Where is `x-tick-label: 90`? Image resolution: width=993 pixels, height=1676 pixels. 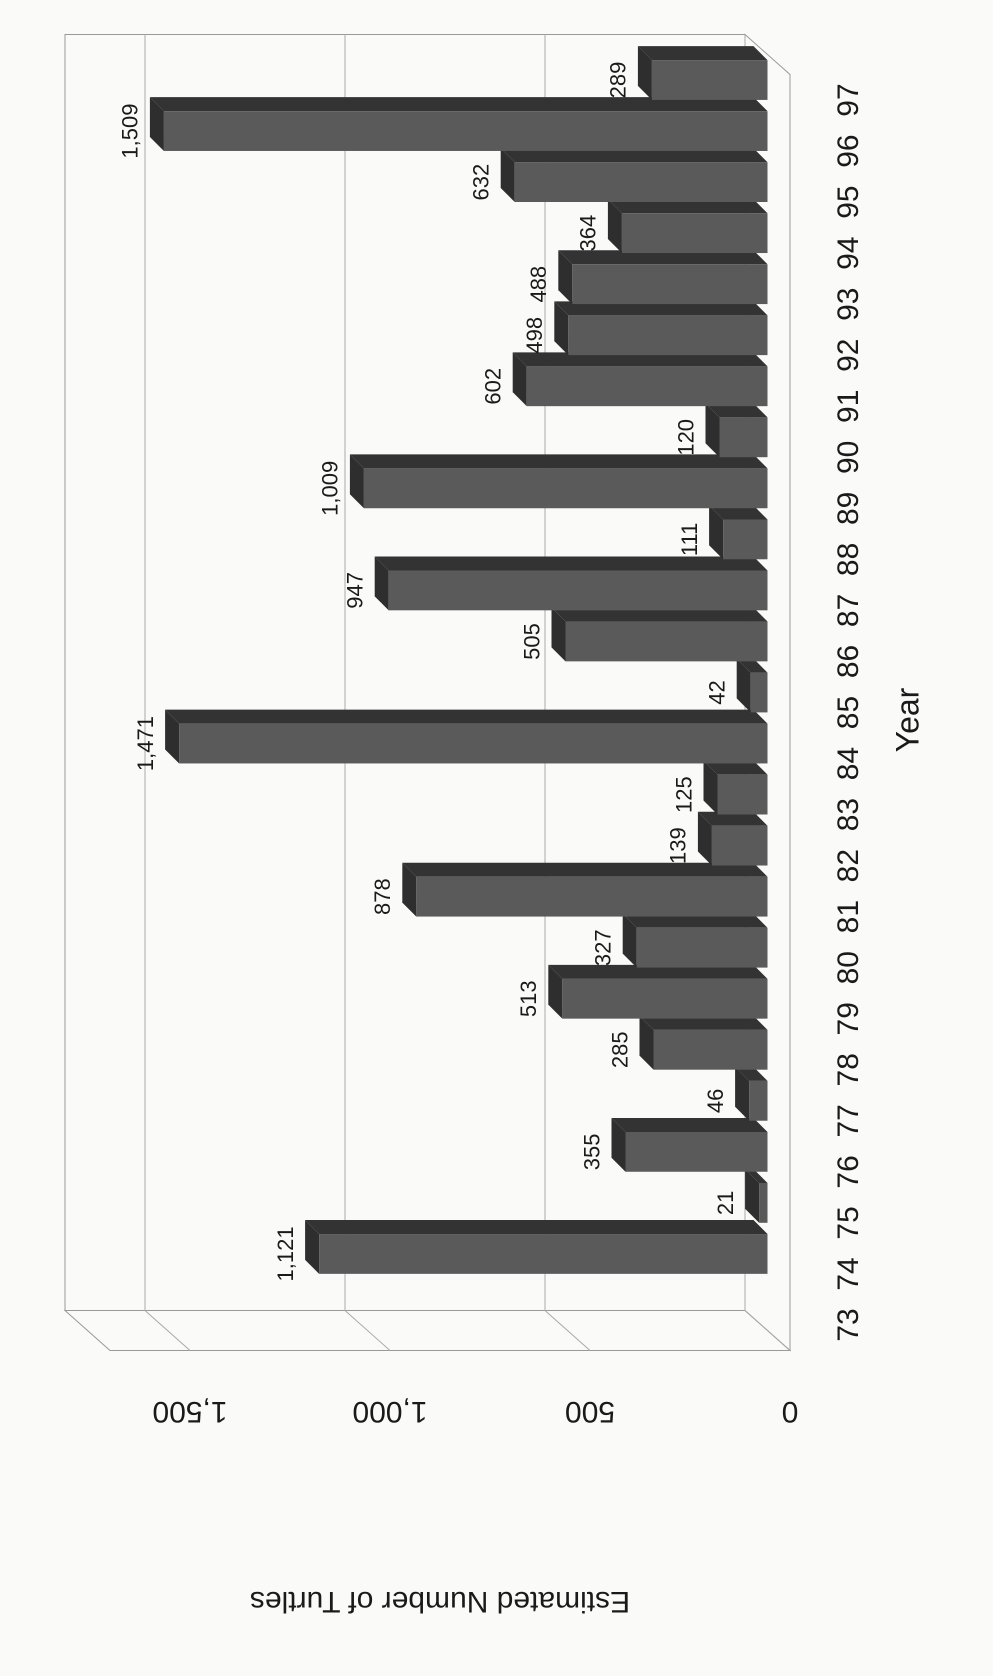 x-tick-label: 90 is located at coordinates (848, 457).